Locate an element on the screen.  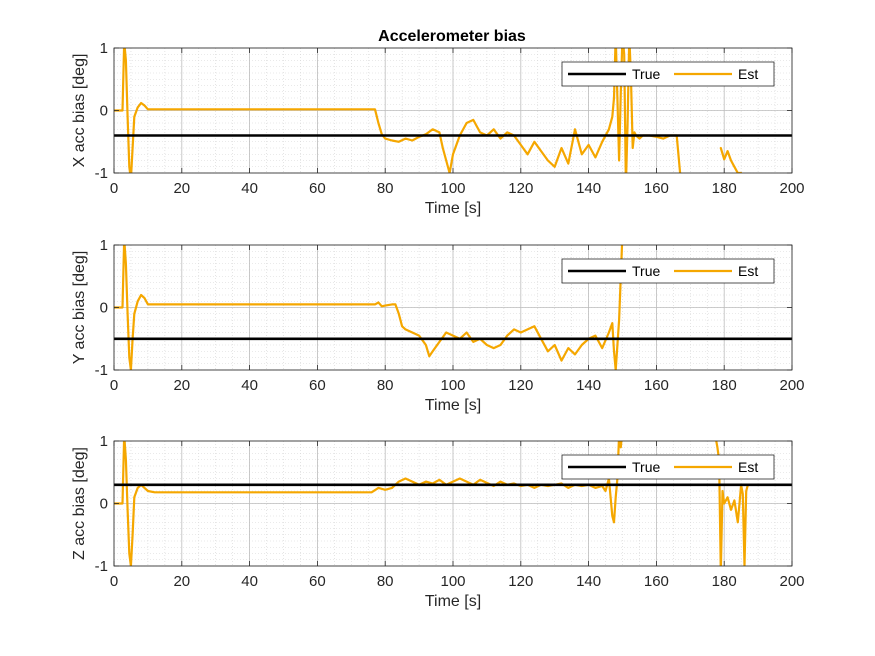
y-axis-label: Z acc bias [deg] is located at coordinates (79, 503).